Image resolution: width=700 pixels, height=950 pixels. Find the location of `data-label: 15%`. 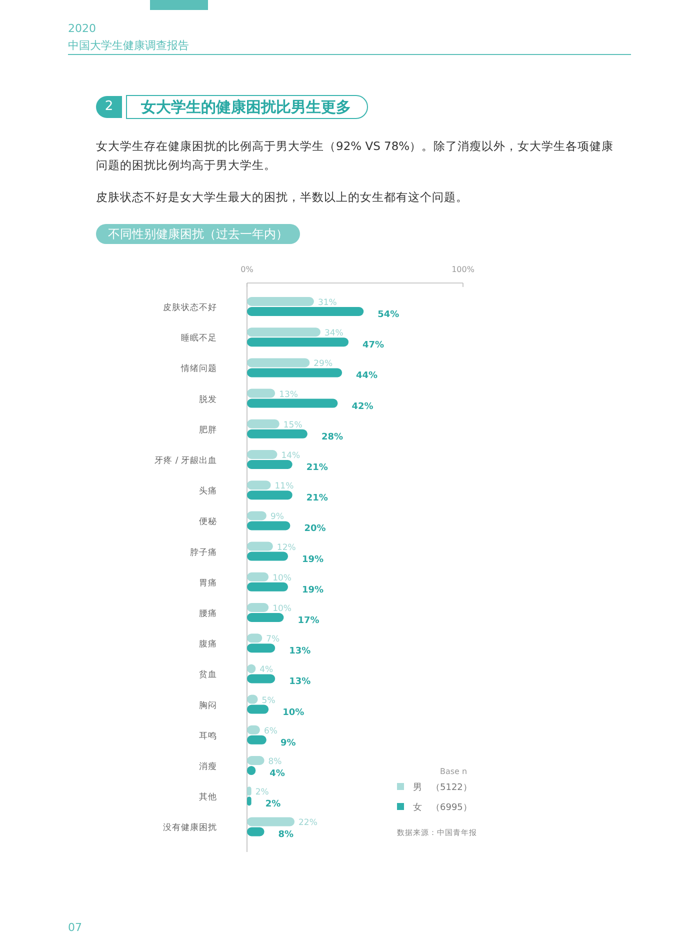

data-label: 15% is located at coordinates (292, 425).